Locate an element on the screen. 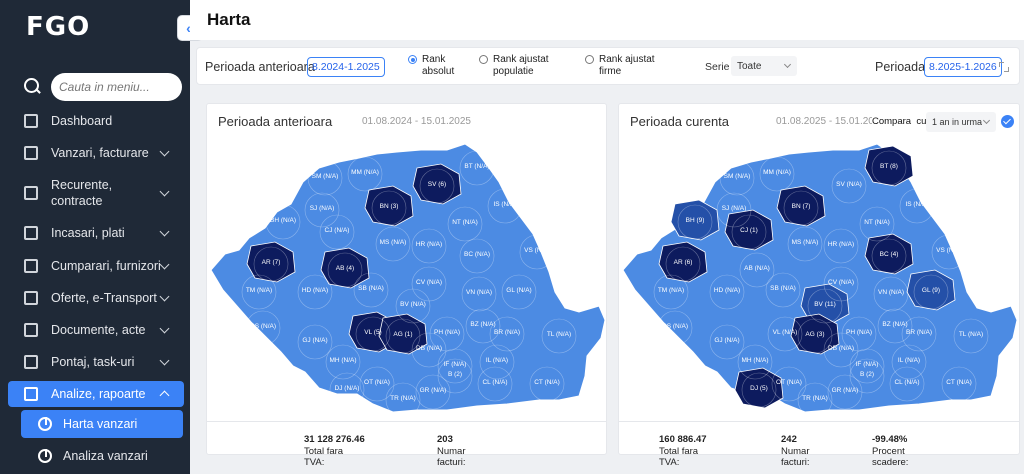  county-label: GL (9) is located at coordinates (931, 290).